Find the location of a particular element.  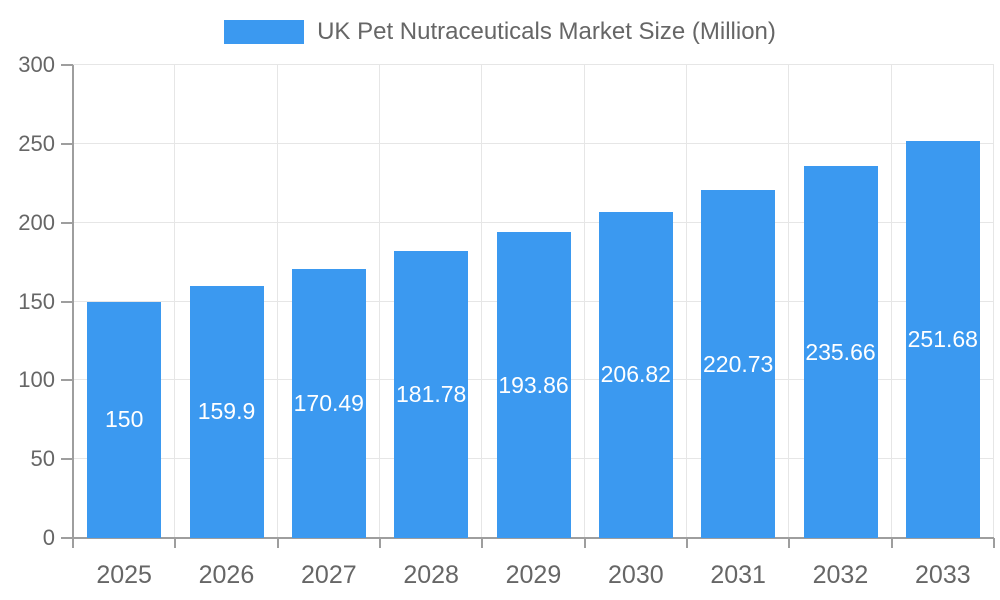

x-axis-tick-label: 2026 is located at coordinates (226, 575).